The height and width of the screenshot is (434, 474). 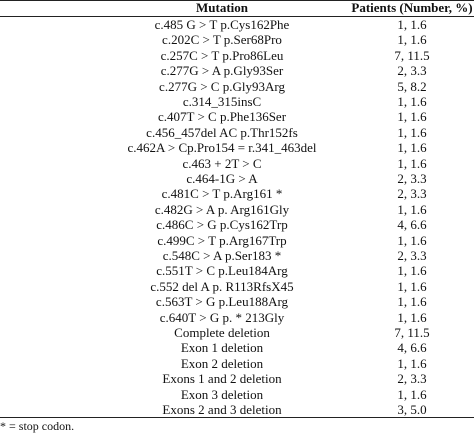 What do you see at coordinates (222, 409) in the screenshot?
I see `table-cell: Exons 2 and 3 deletion` at bounding box center [222, 409].